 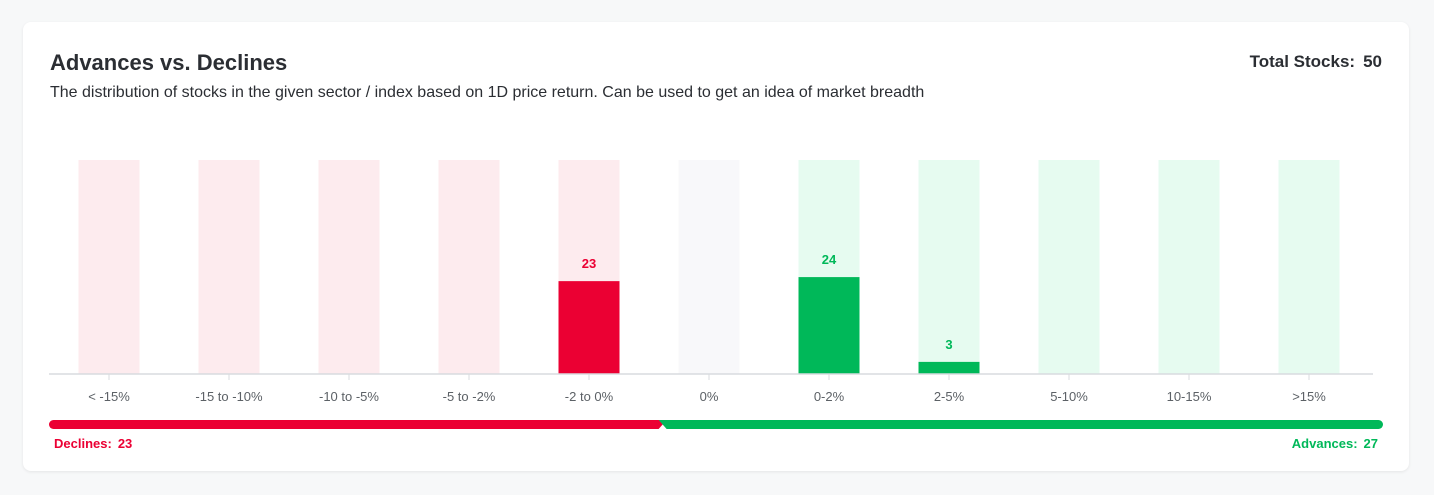 What do you see at coordinates (358, 424) in the screenshot?
I see `declines-segment` at bounding box center [358, 424].